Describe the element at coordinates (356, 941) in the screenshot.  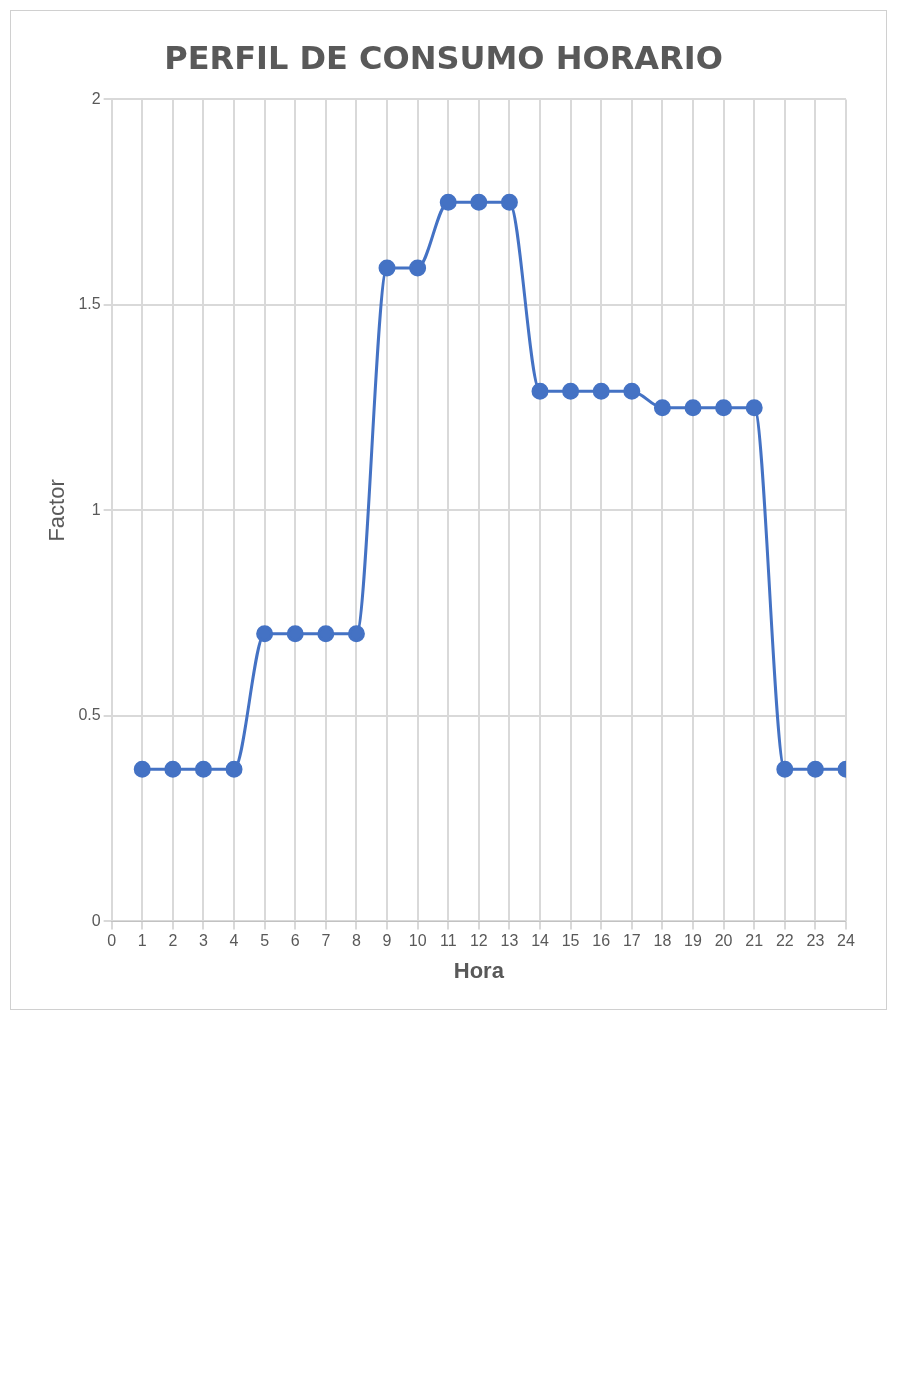
I see `x-tick-label: 8` at that location.